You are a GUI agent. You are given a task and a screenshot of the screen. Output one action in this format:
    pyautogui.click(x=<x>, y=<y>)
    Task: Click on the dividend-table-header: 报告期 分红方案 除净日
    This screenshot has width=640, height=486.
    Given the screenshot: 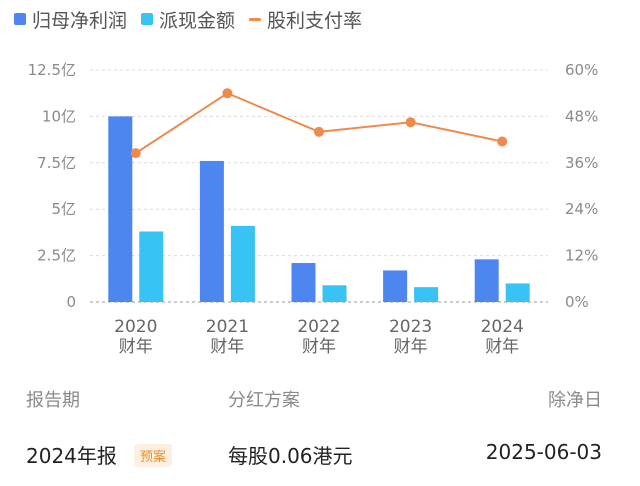 What is the action you would take?
    pyautogui.click(x=320, y=399)
    